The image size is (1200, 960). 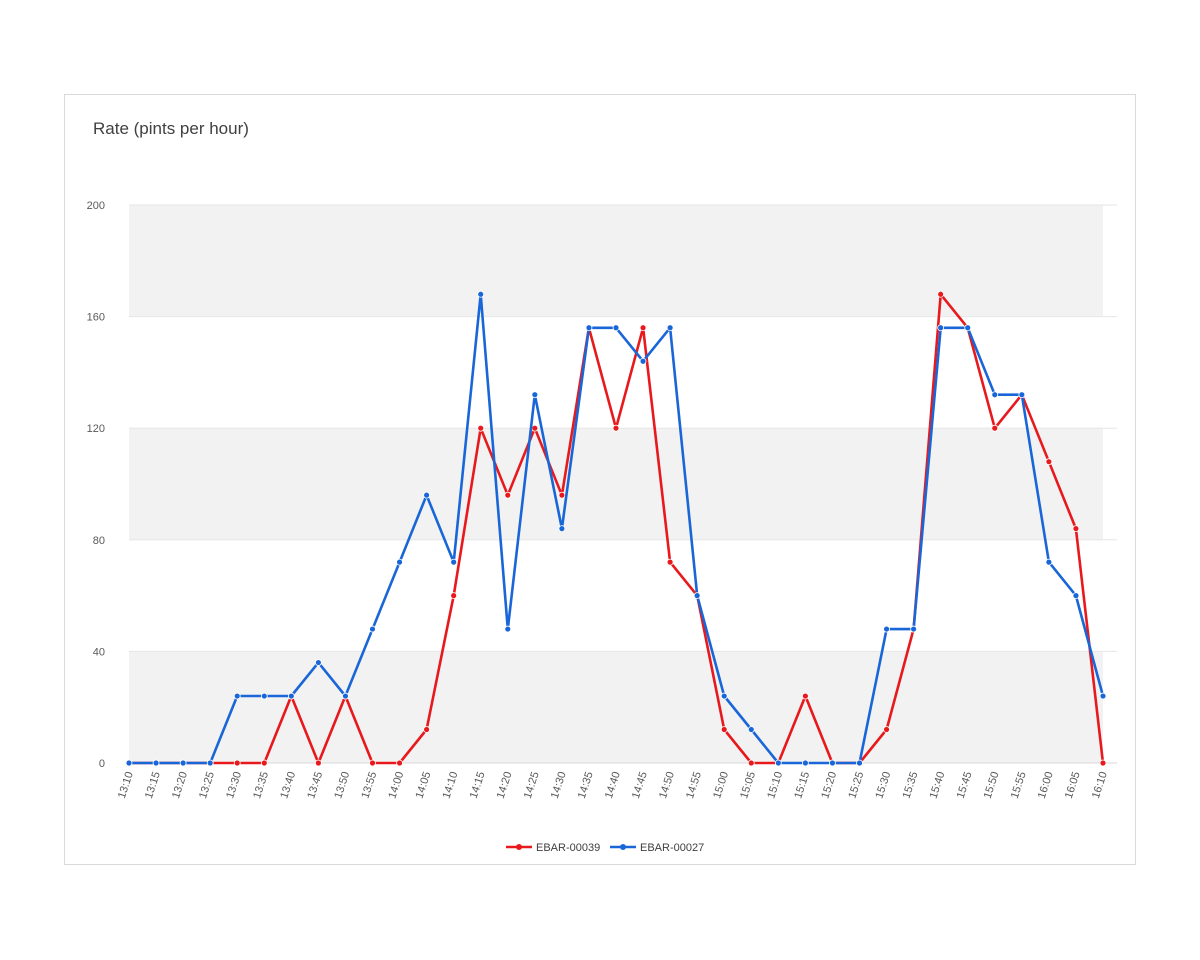 What do you see at coordinates (505, 785) in the screenshot?
I see `x-tick-label: 14:20` at bounding box center [505, 785].